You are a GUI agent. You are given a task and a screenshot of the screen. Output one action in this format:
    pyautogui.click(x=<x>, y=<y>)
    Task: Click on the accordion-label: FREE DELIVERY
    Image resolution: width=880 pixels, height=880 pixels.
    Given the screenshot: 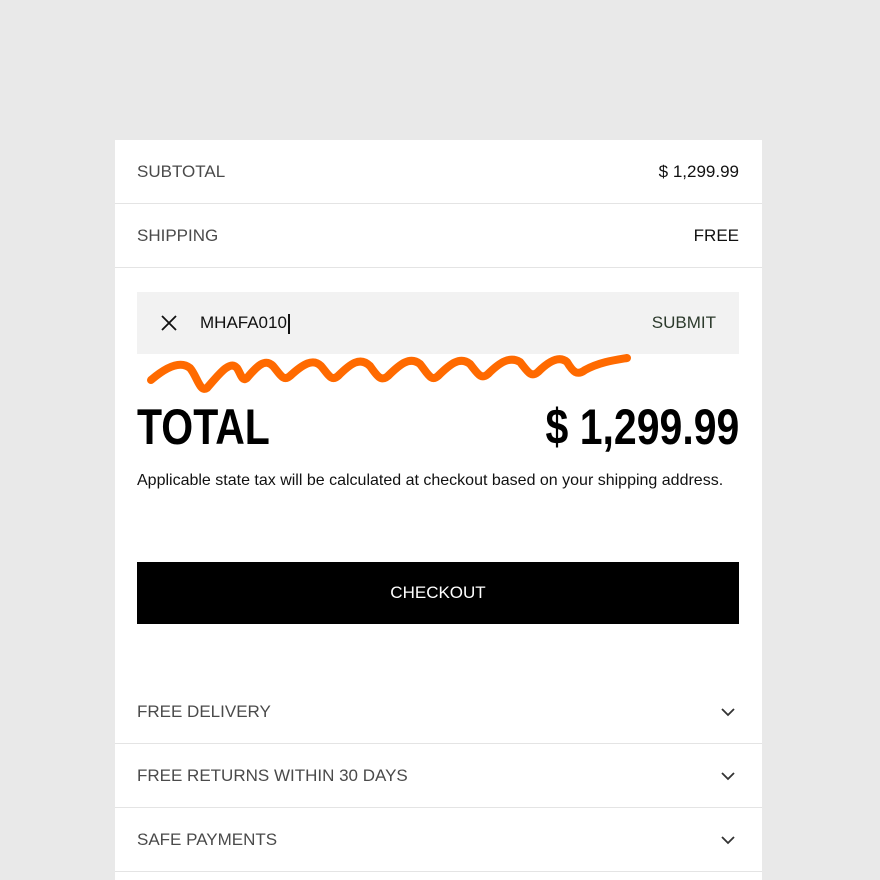 What is the action you would take?
    pyautogui.click(x=204, y=711)
    